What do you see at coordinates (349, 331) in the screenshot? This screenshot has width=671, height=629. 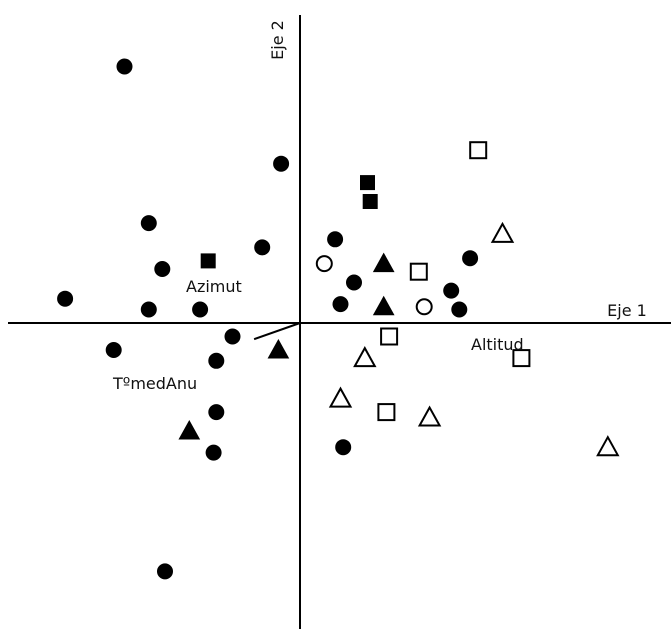 I see `environmental-vectors` at bounding box center [349, 331].